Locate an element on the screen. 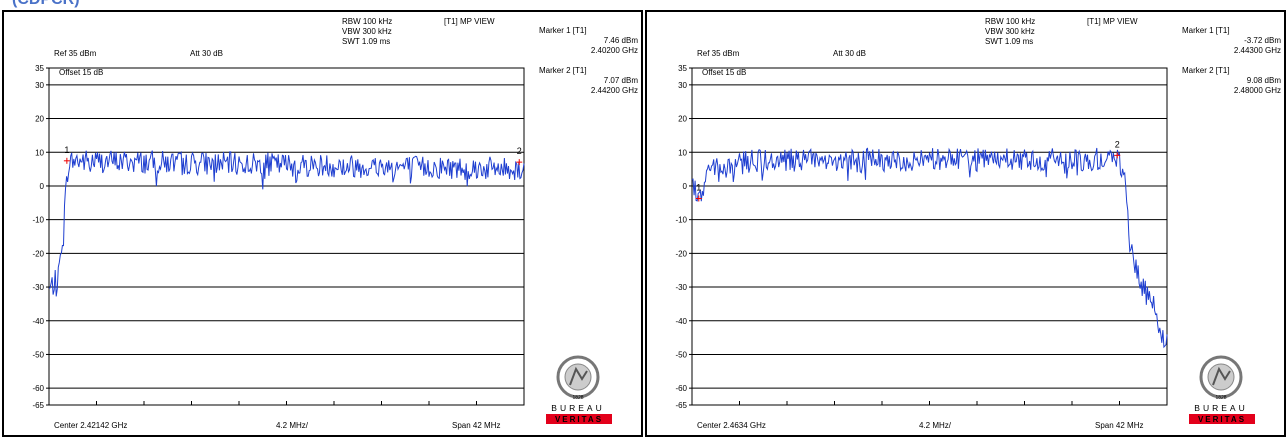  marker-readout-level: 7.07 dBm is located at coordinates (621, 80).